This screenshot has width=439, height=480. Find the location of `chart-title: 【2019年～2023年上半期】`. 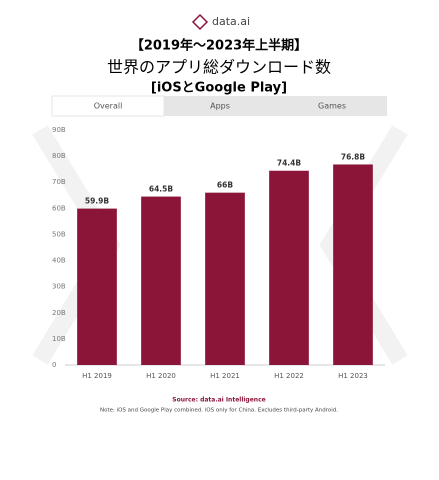

chart-title: 【2019年～2023年上半期】 is located at coordinates (219, 46).